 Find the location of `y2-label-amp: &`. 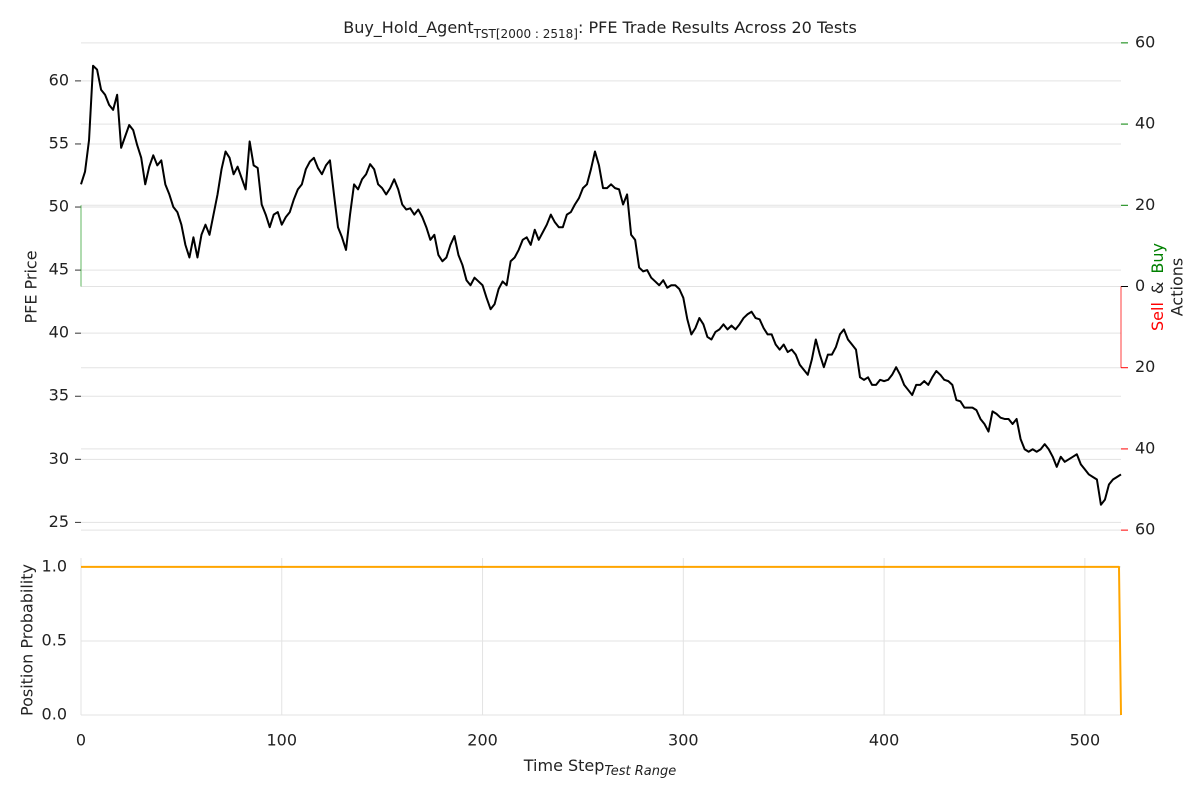

y2-label-amp: & is located at coordinates (1157, 288).